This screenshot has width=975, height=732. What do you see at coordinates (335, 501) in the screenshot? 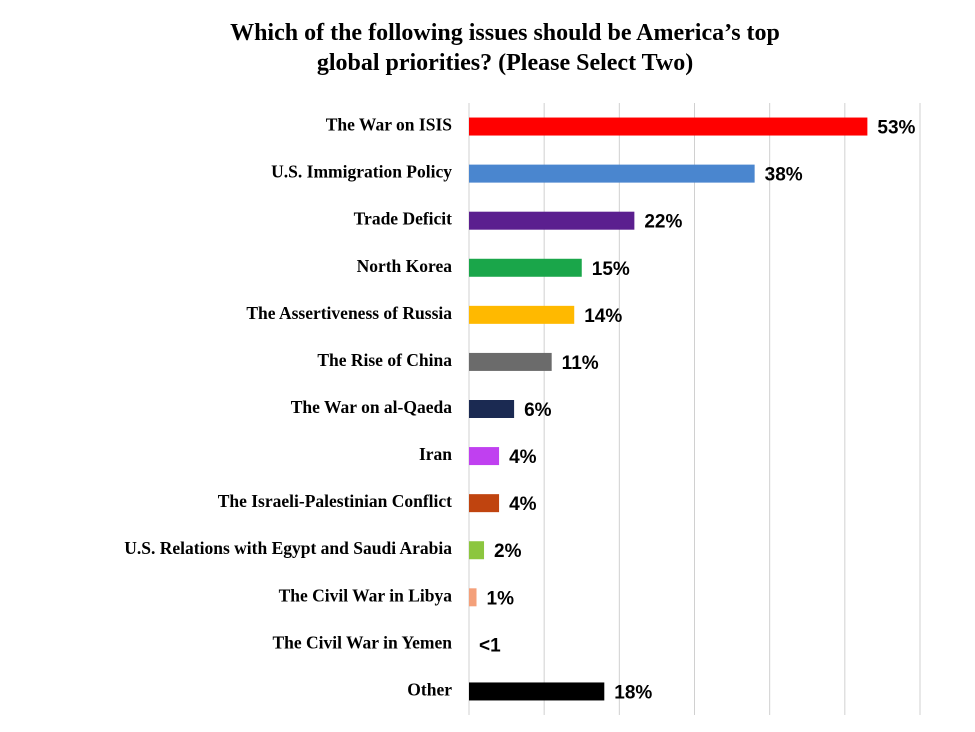
I see `category-label: The Israeli-Palestinian Conflict` at bounding box center [335, 501].